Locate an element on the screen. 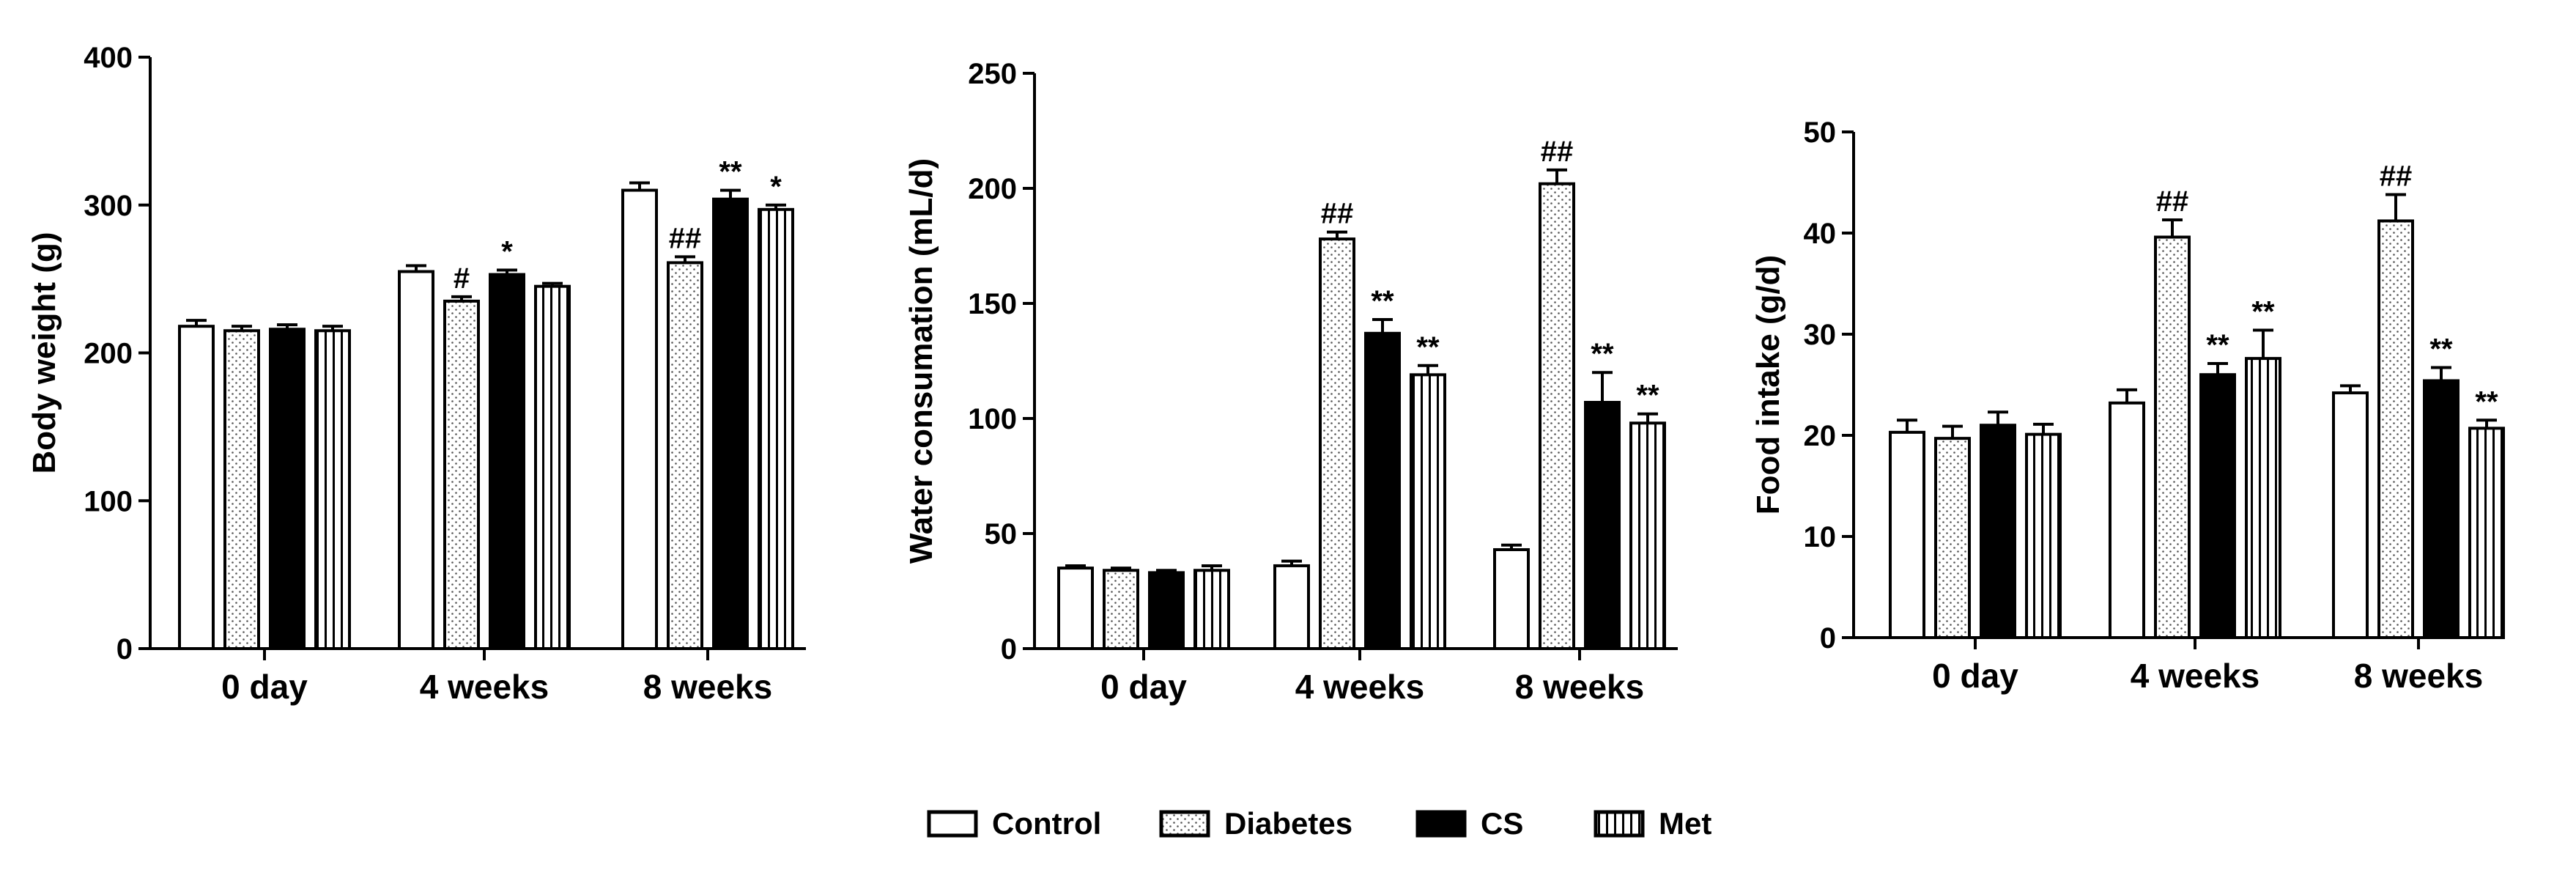 The image size is (2576, 878). legend-item-diabetes: Diabetes is located at coordinates (1255, 823).